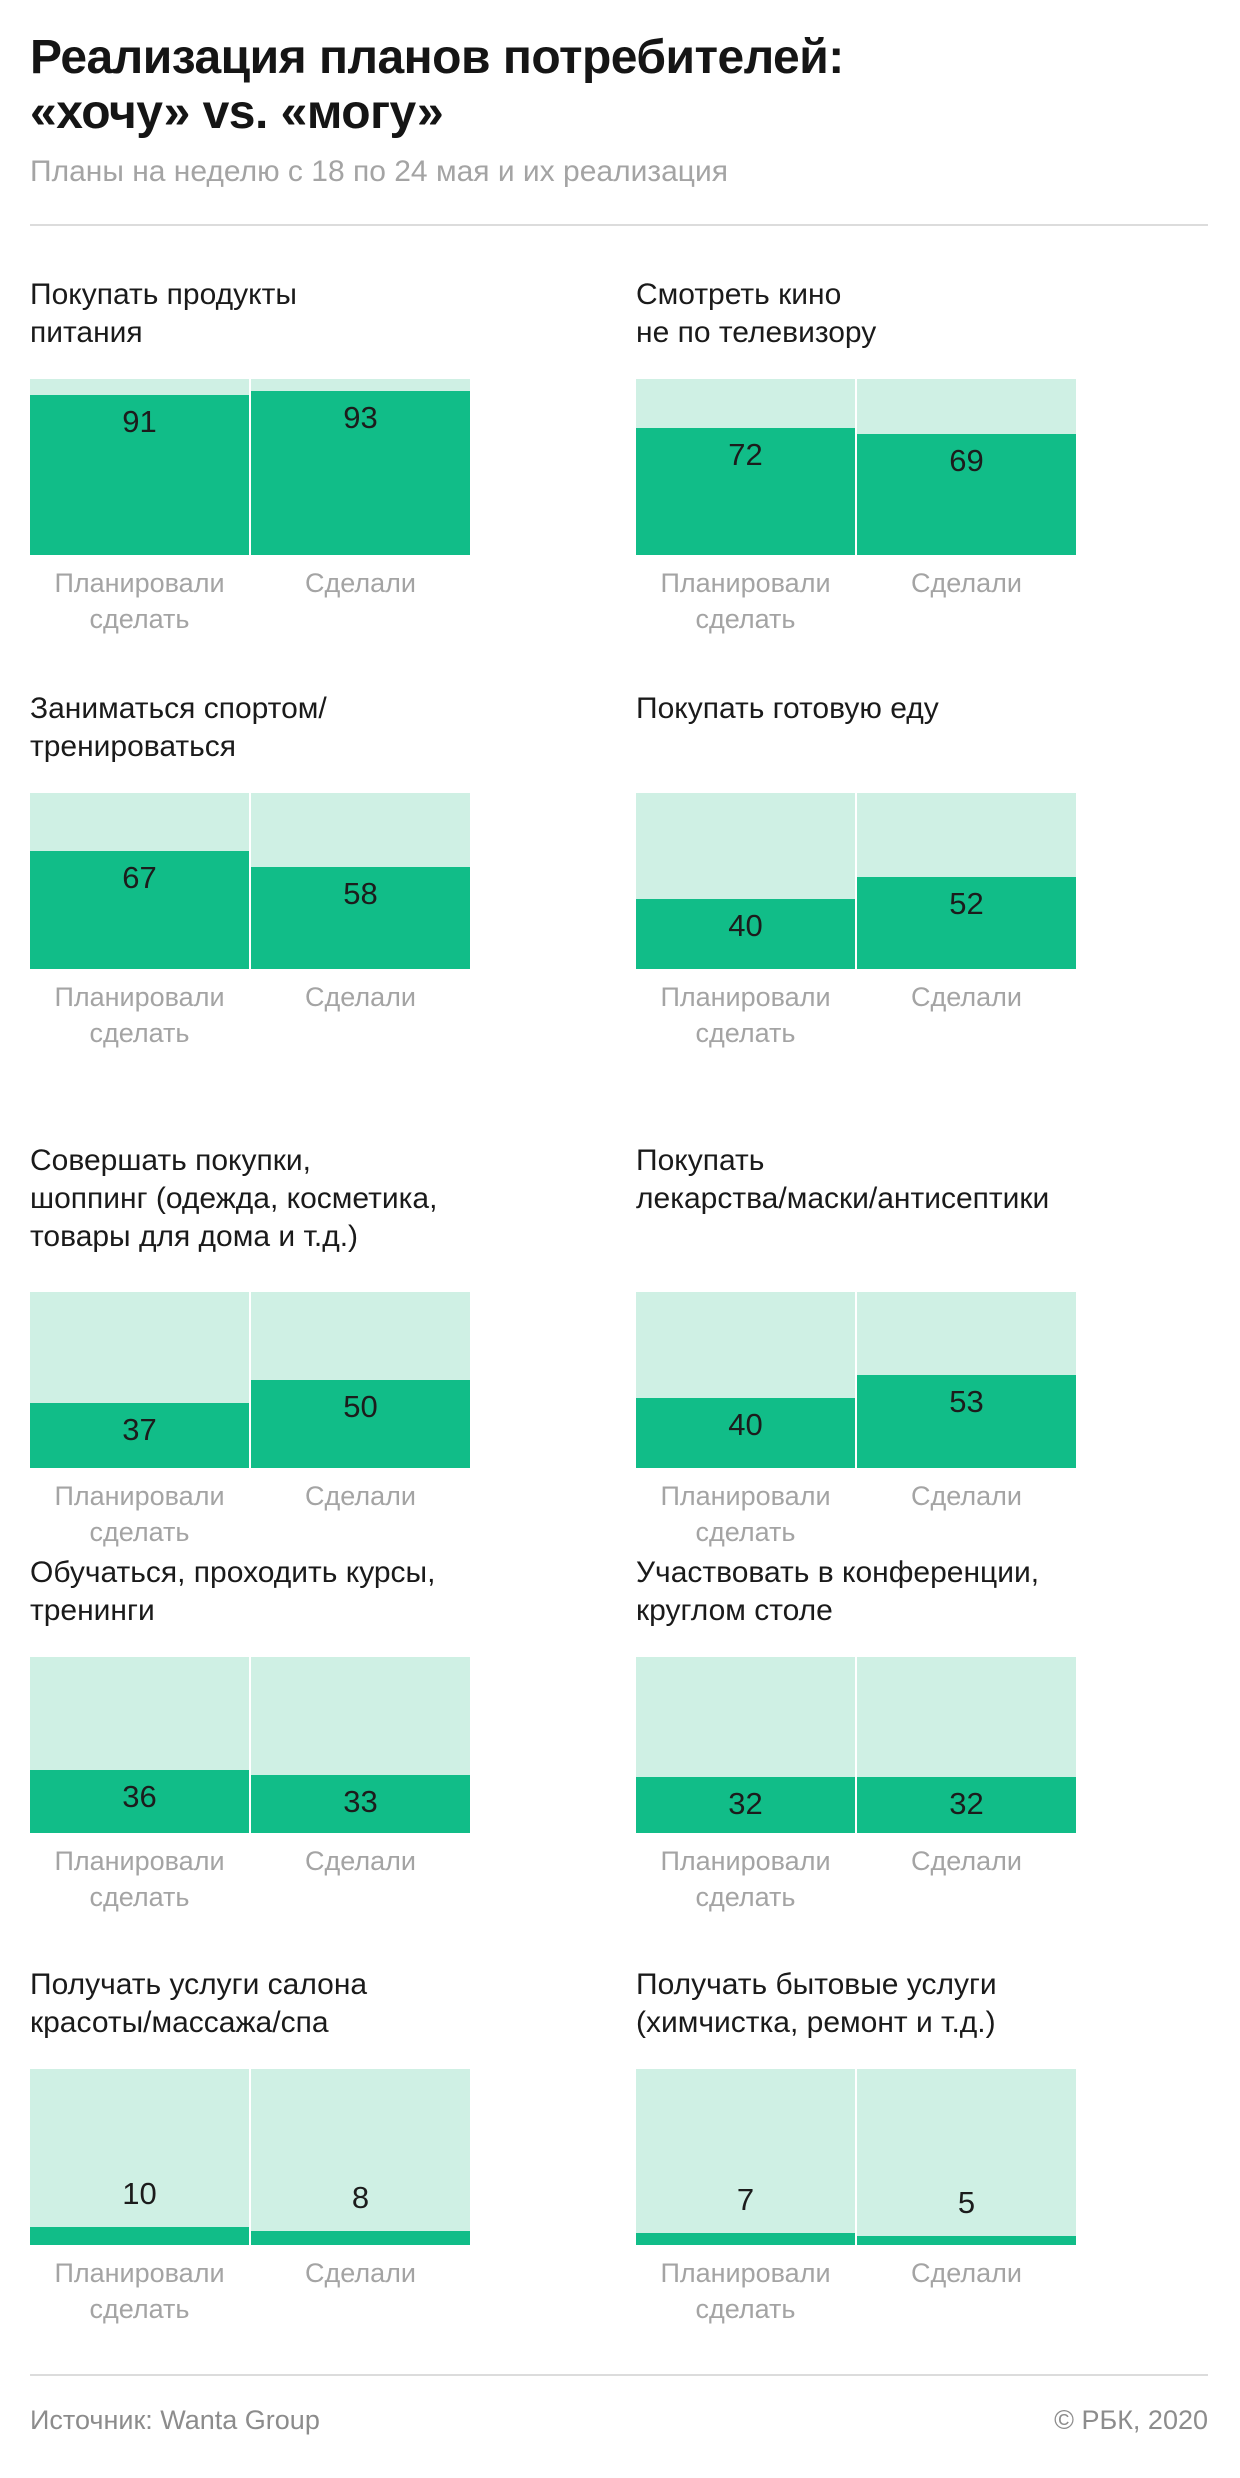 The height and width of the screenshot is (2478, 1240). What do you see at coordinates (360, 2197) in the screenshot?
I see `value-label: 8` at bounding box center [360, 2197].